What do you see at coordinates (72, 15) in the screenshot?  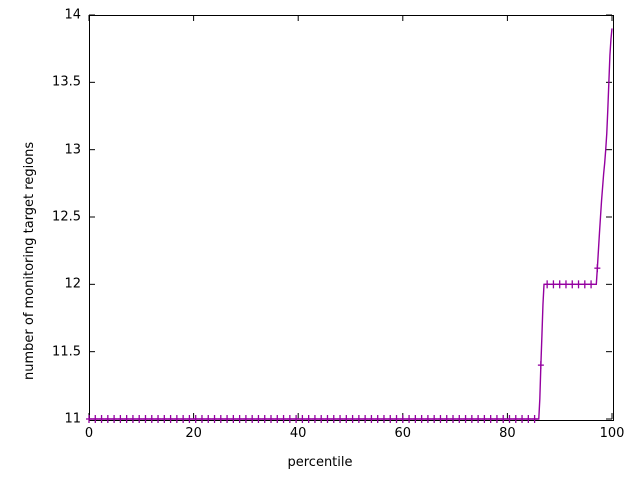 I see `y-tick-label: 14` at bounding box center [72, 15].